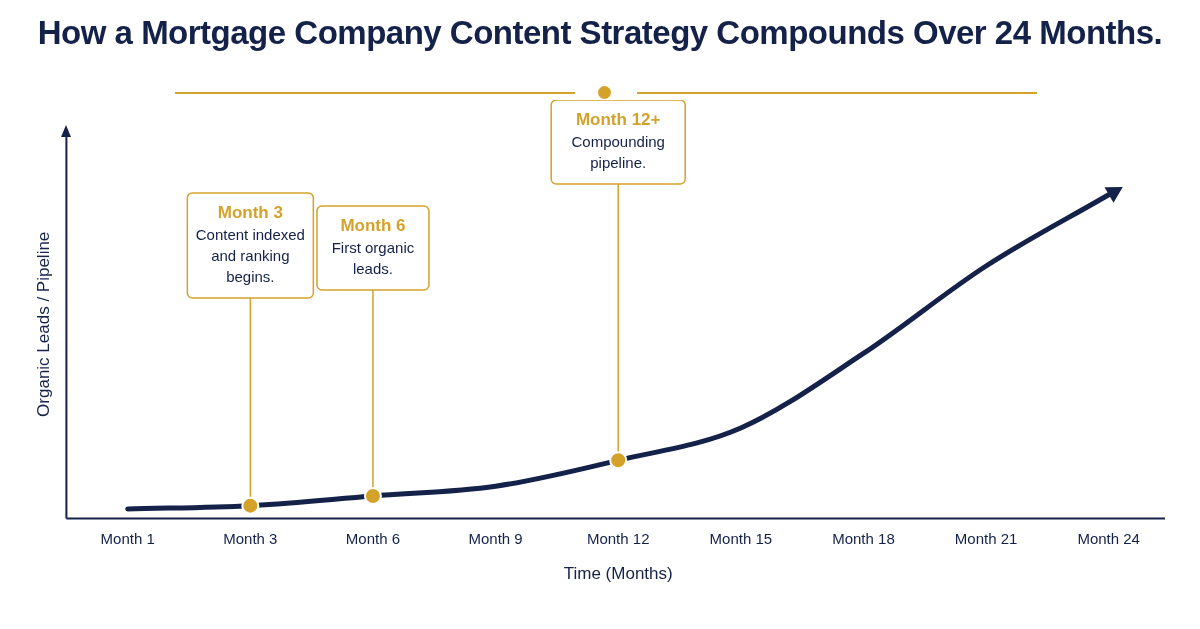 The height and width of the screenshot is (629, 1200). Describe the element at coordinates (1113, 194) in the screenshot. I see `point` at that location.